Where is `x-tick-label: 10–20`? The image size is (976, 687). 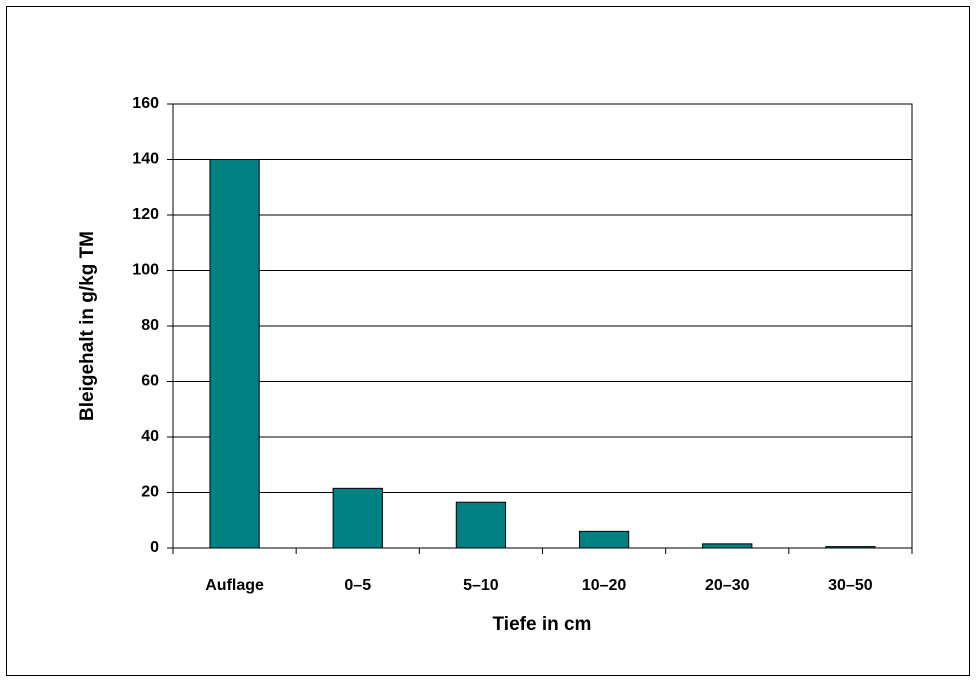
x-tick-label: 10–20 is located at coordinates (604, 585).